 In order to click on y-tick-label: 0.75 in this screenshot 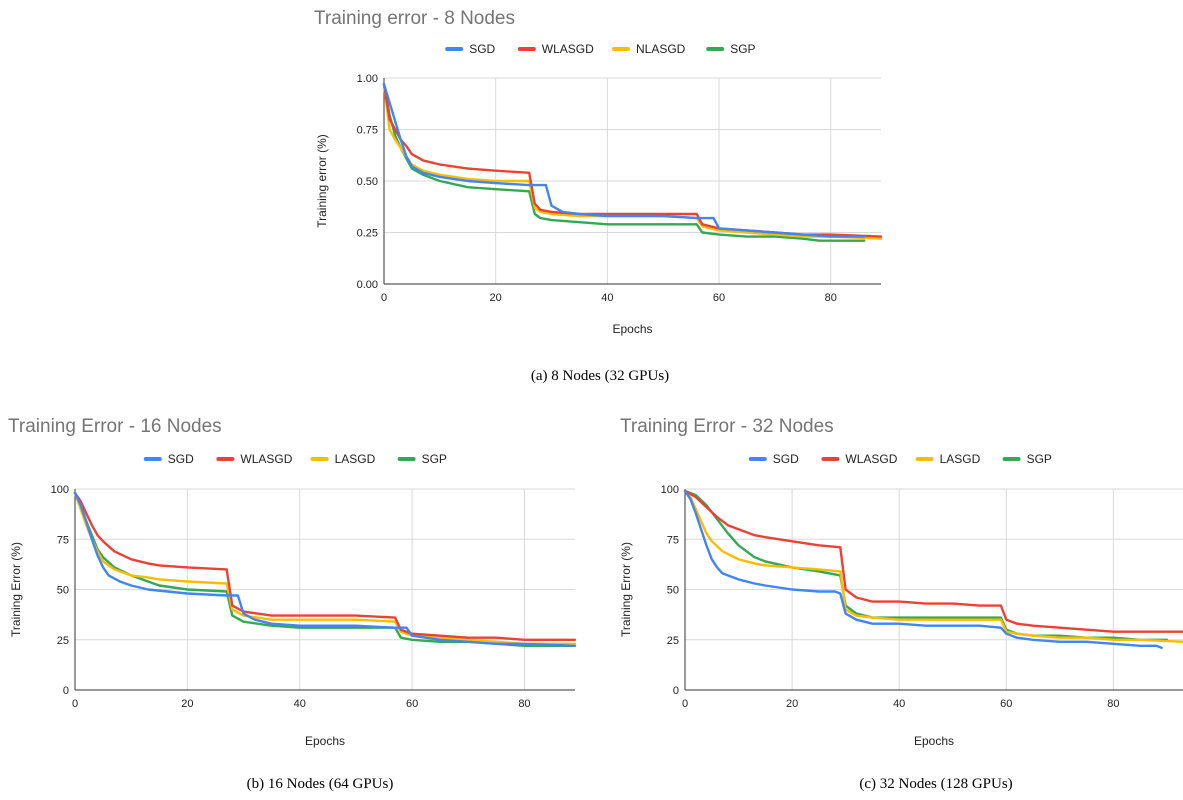, I will do `click(367, 131)`.